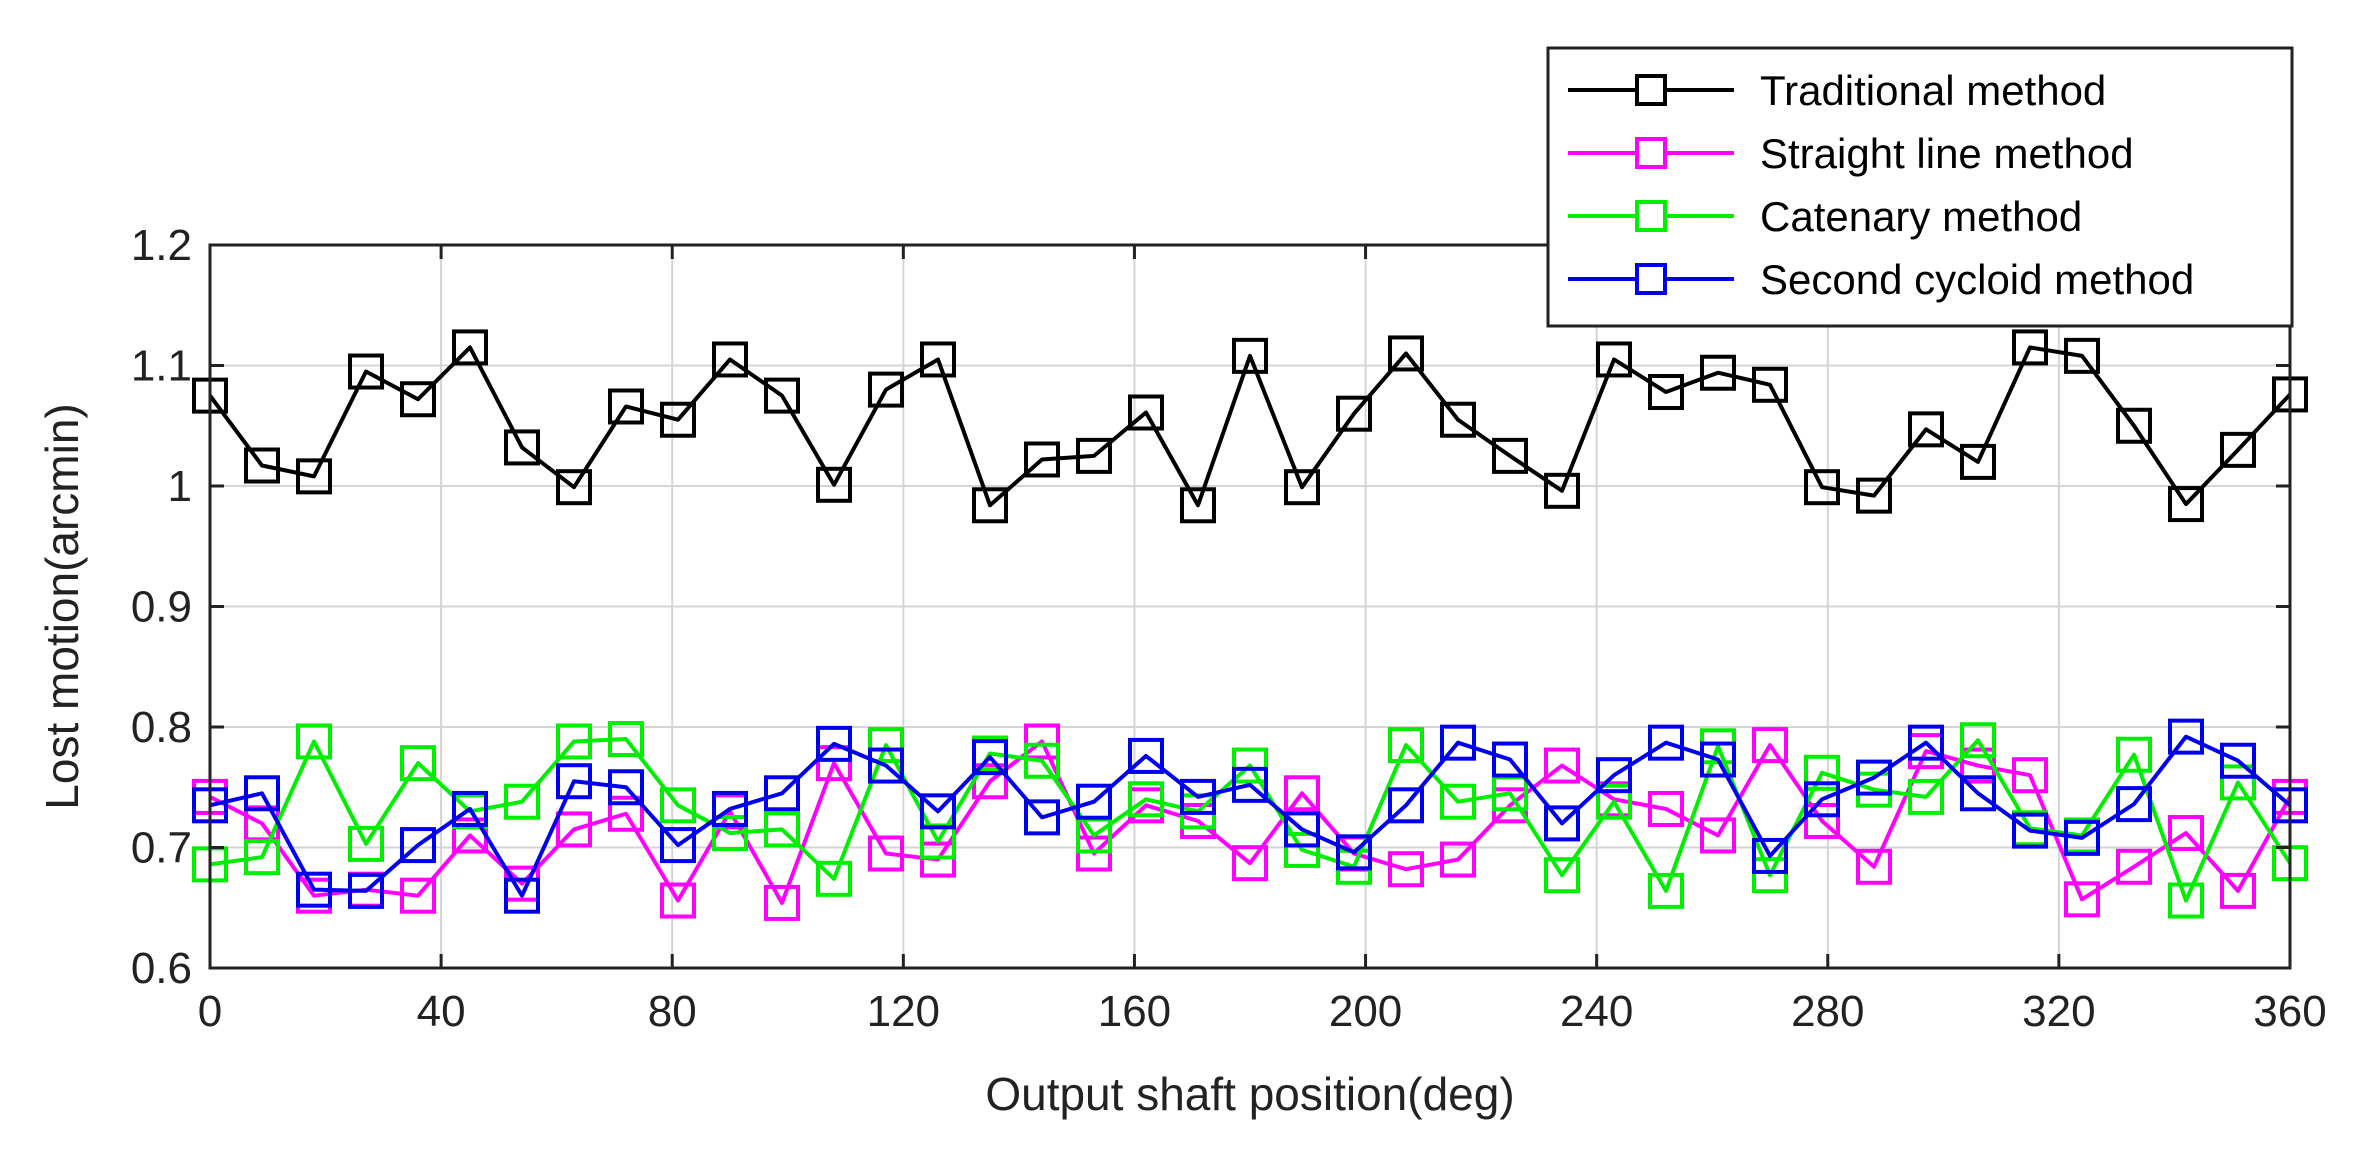 The height and width of the screenshot is (1168, 2357). What do you see at coordinates (672, 1011) in the screenshot?
I see `x-tick-label: 80` at bounding box center [672, 1011].